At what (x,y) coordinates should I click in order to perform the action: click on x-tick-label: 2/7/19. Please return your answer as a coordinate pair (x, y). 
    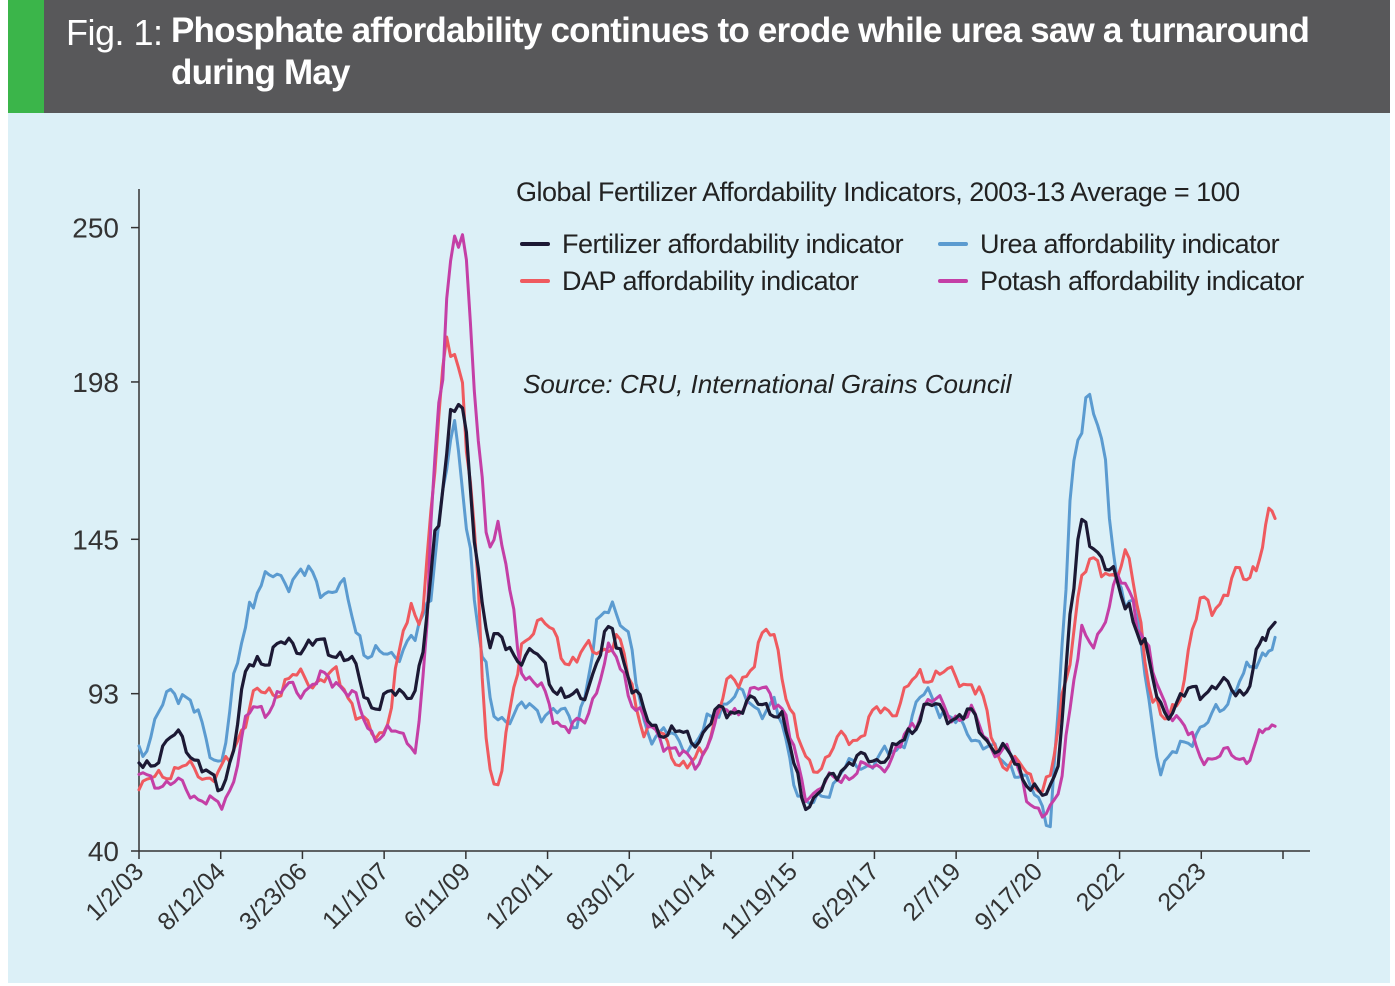
    Looking at the image, I should click on (931, 891).